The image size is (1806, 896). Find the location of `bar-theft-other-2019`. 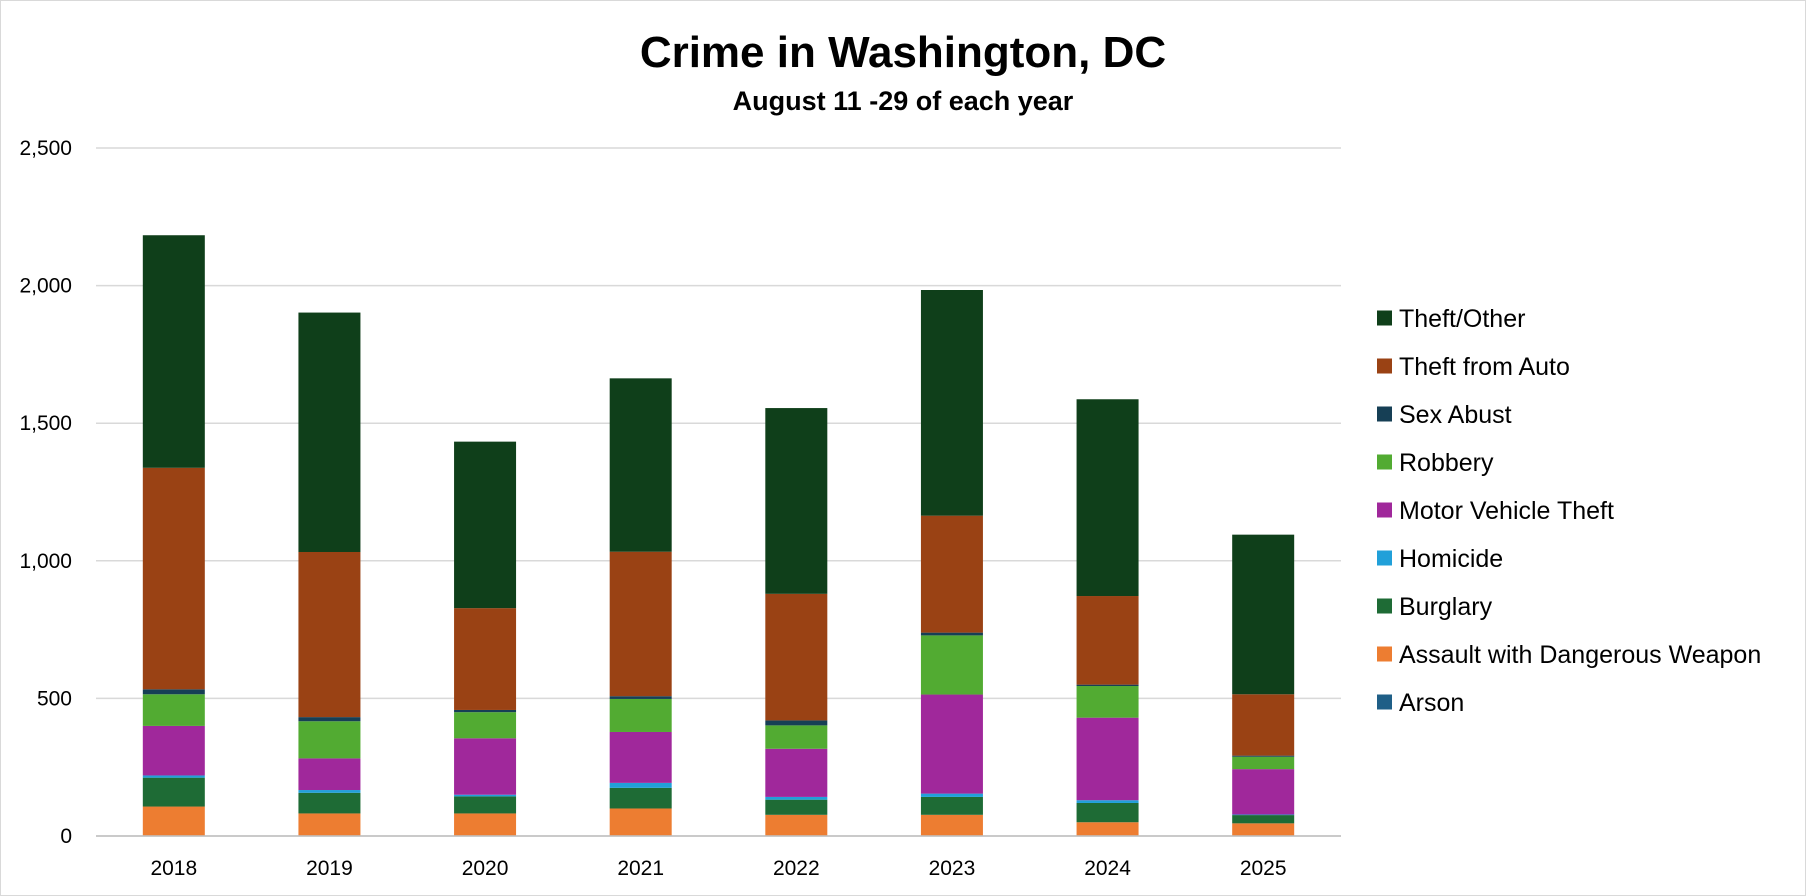

bar-theft-other-2019 is located at coordinates (329, 432).